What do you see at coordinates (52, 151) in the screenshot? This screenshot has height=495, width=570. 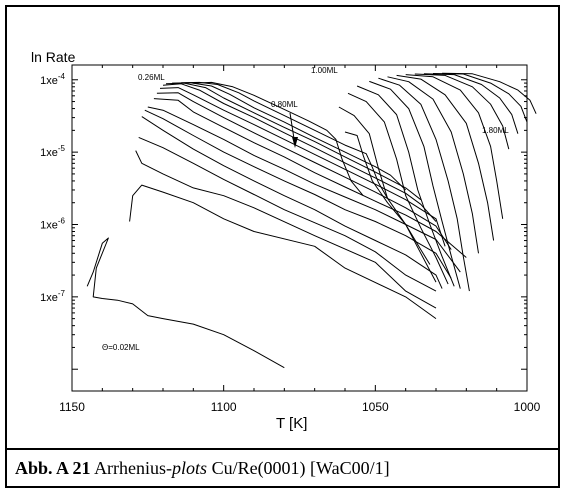 I see `y-tick-label: 1xe-5` at bounding box center [52, 151].